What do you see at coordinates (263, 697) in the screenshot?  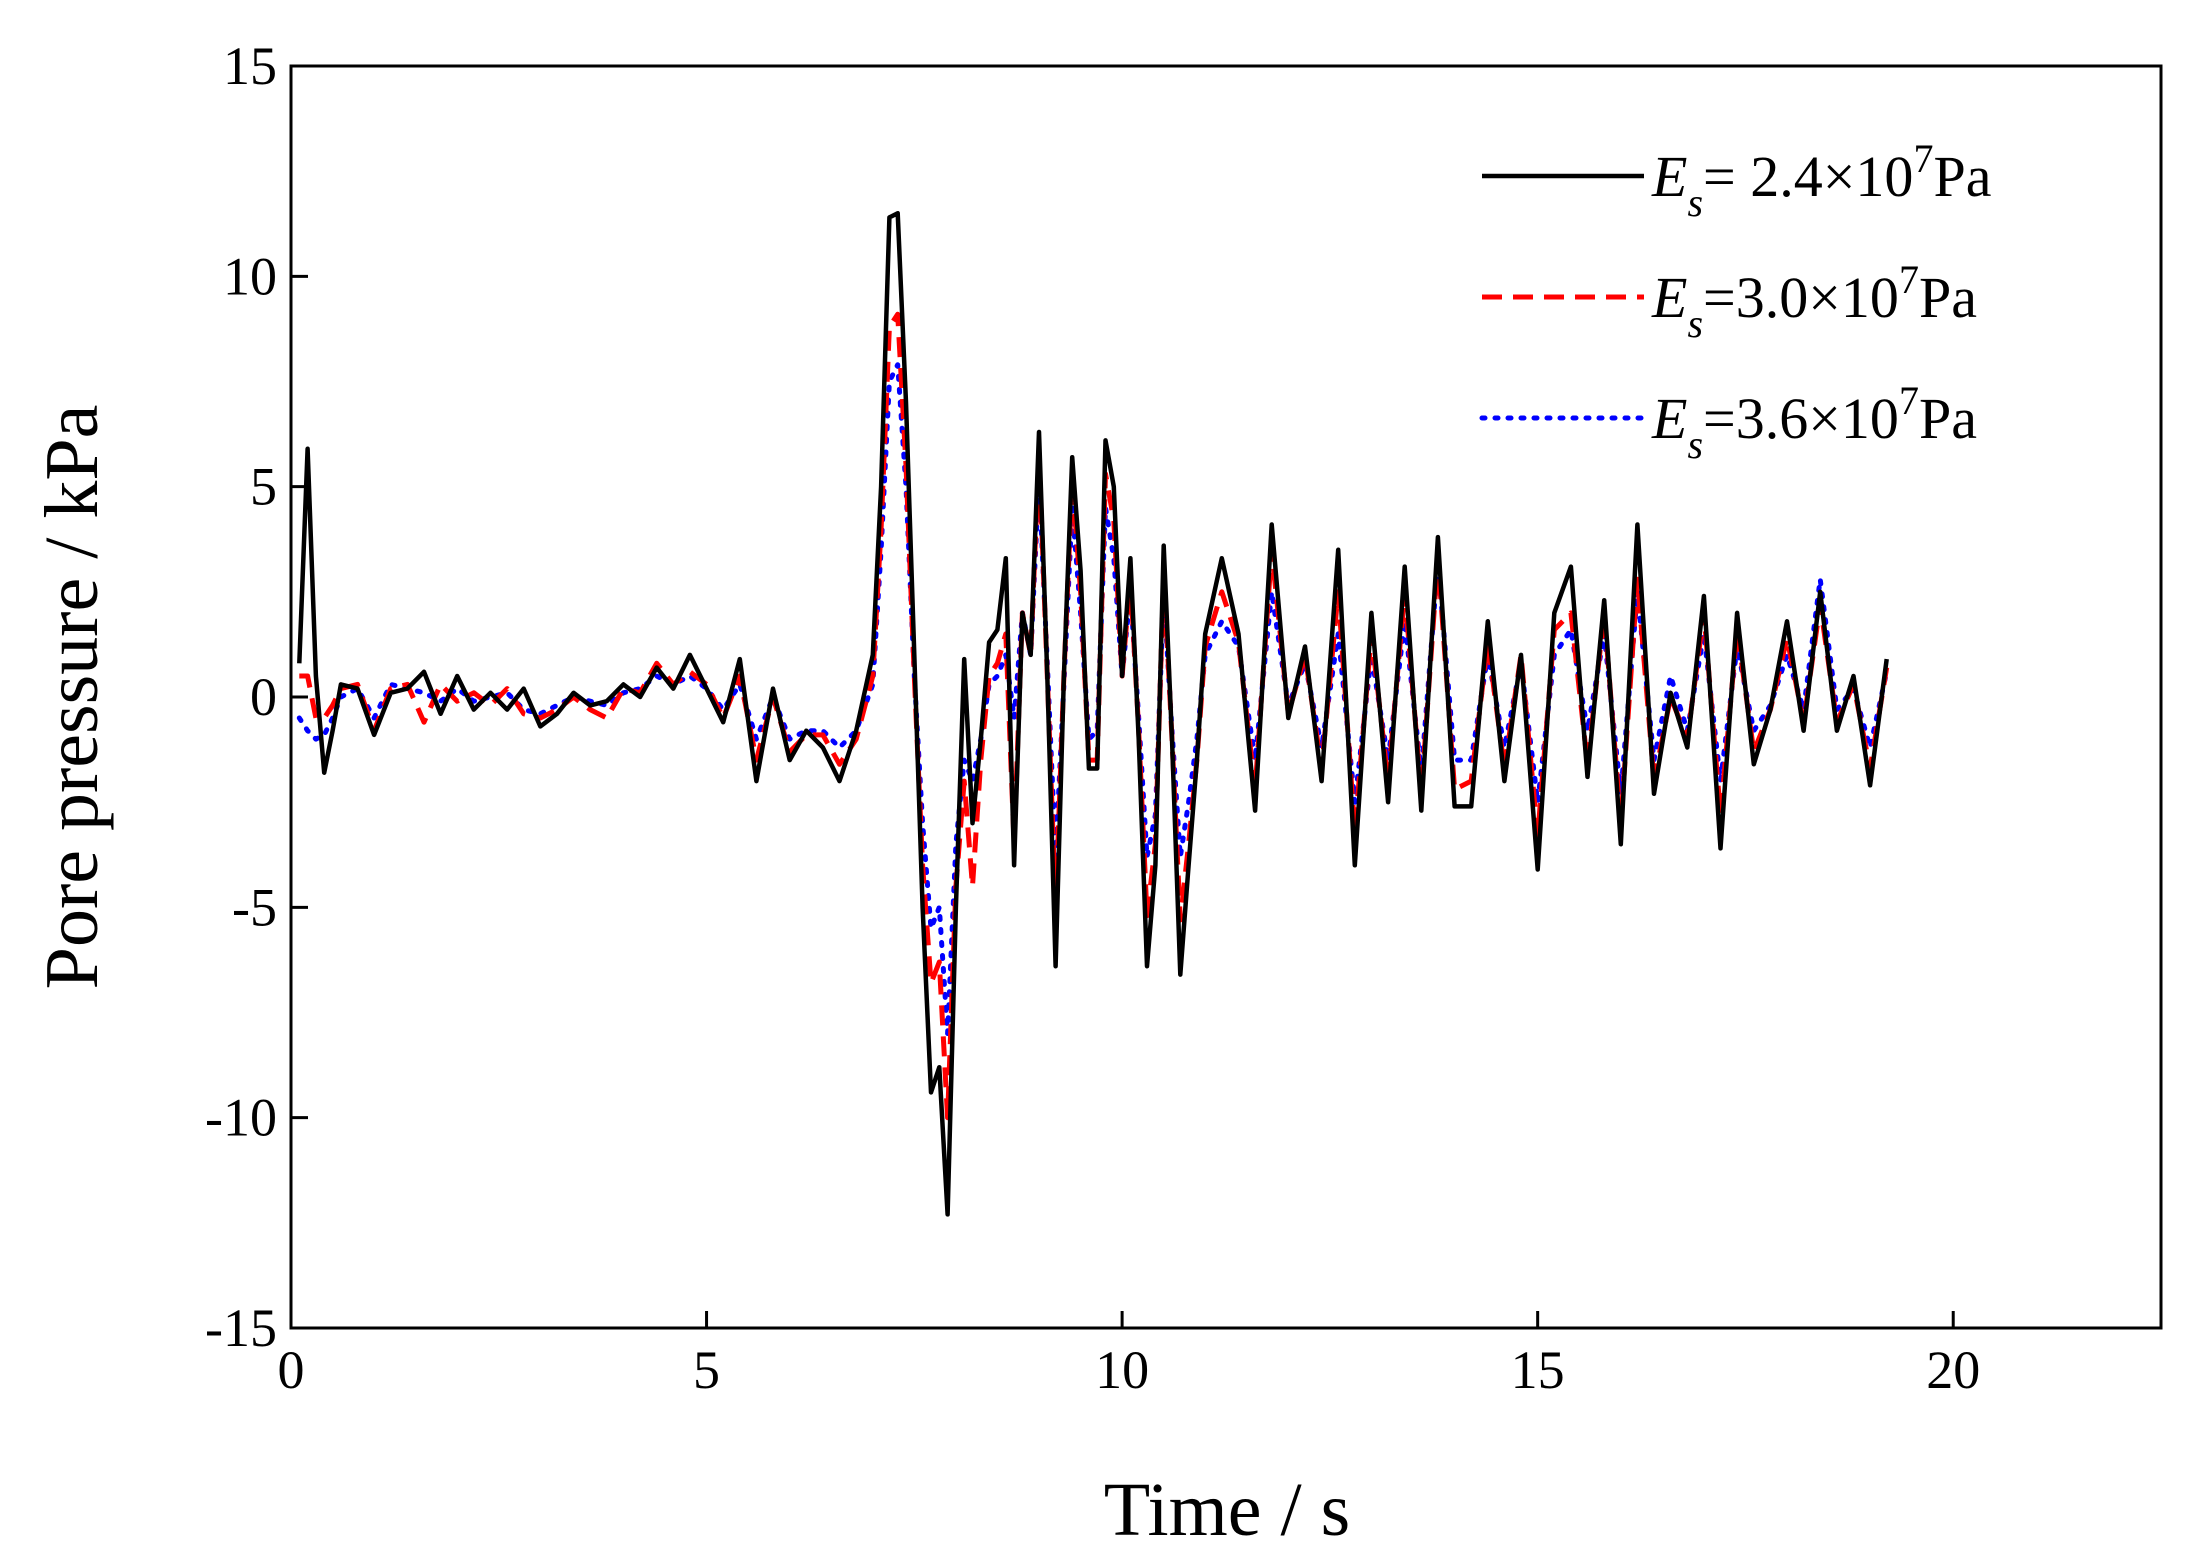 I see `y-tick-label: 0` at bounding box center [263, 697].